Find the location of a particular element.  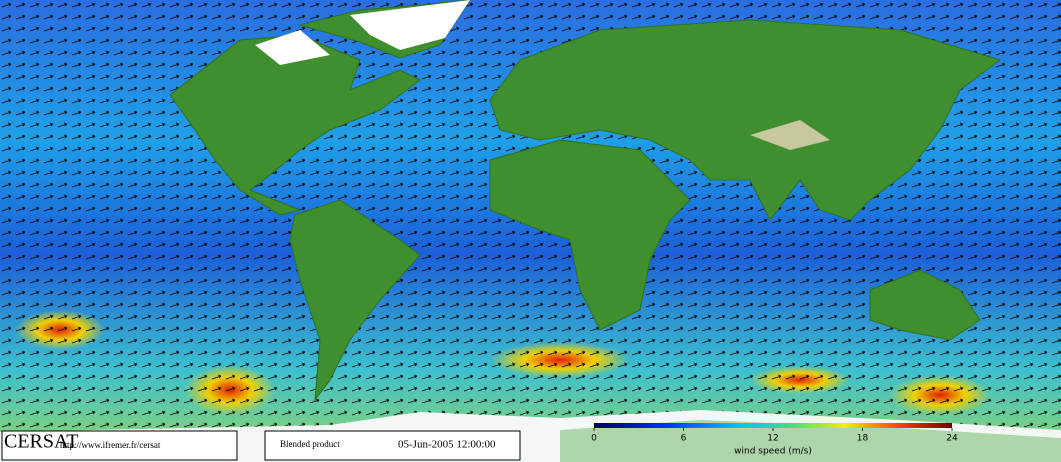

colorbar-tick-label: 6 is located at coordinates (684, 439).